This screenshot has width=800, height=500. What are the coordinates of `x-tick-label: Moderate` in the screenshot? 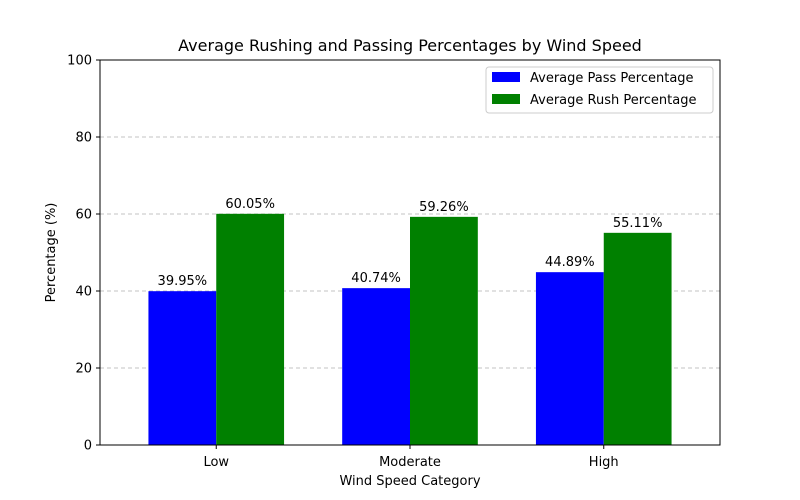 It's located at (410, 462).